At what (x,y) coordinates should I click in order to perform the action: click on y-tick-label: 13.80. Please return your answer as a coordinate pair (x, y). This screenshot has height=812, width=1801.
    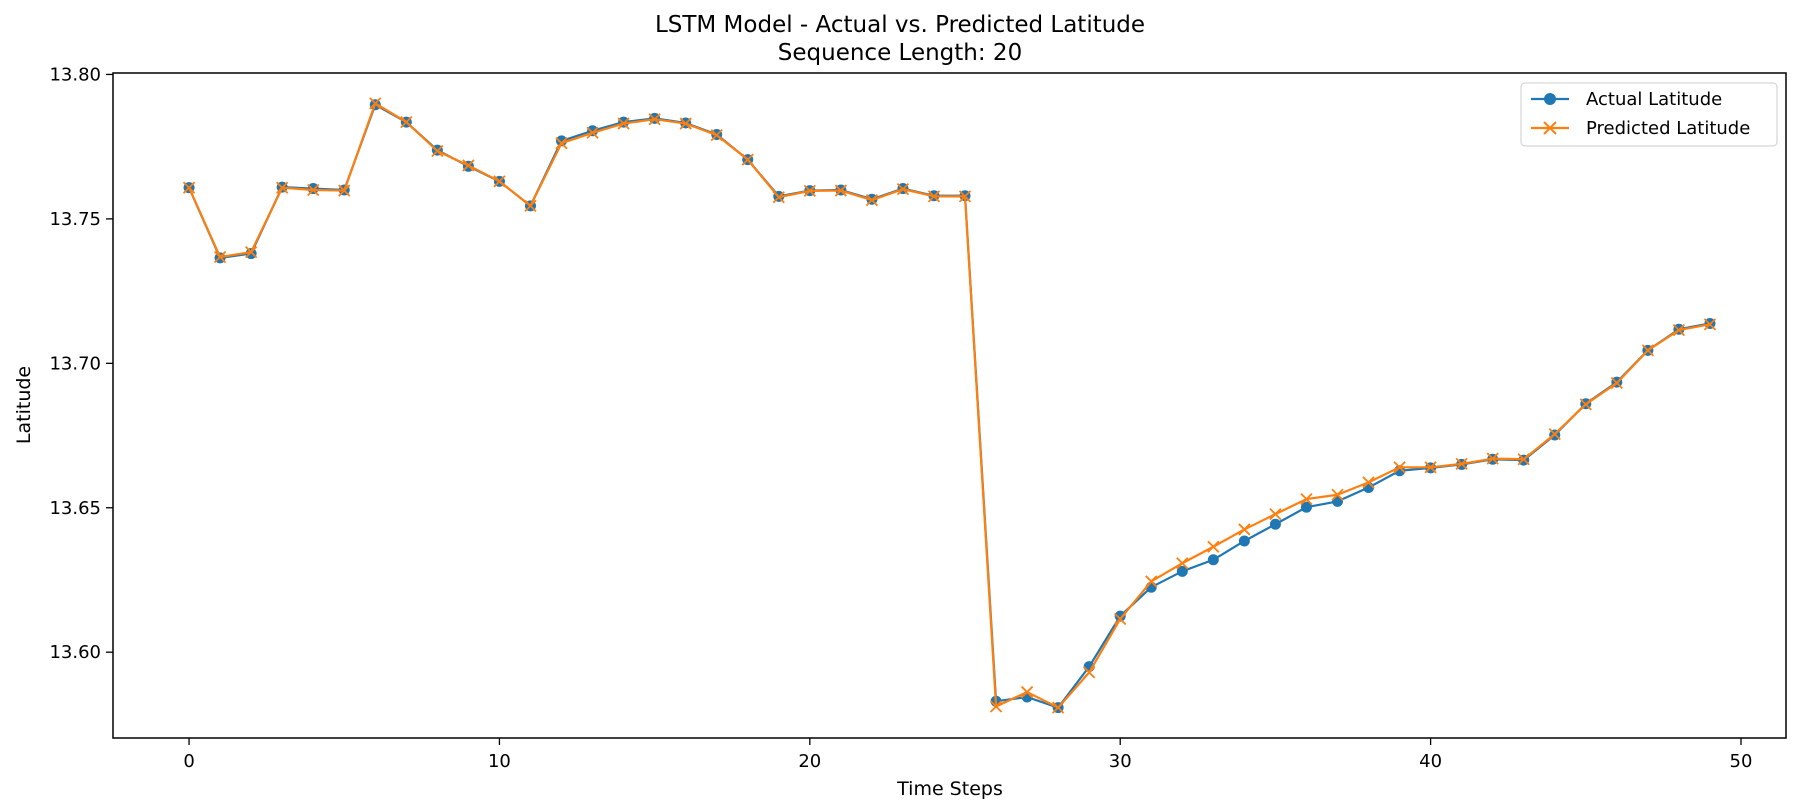
    Looking at the image, I should click on (75, 74).